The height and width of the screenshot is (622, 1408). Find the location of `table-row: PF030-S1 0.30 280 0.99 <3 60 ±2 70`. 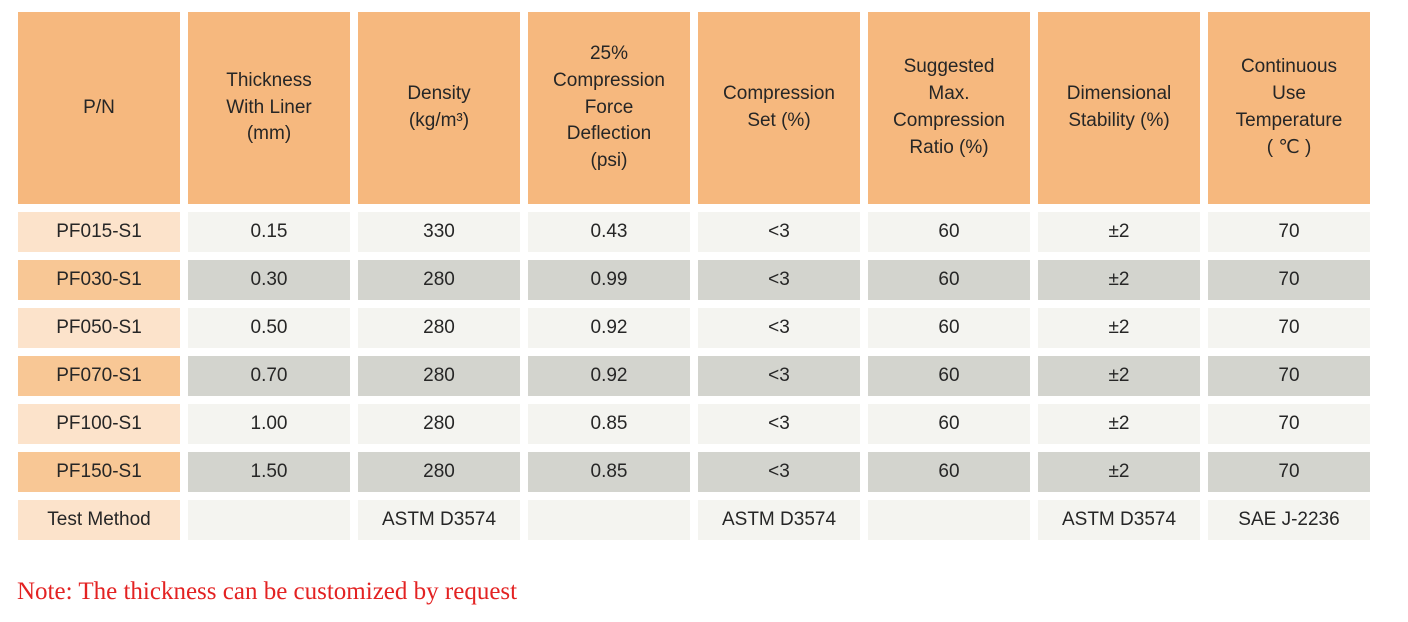

table-row: PF030-S1 0.30 280 0.99 <3 60 ±2 70 is located at coordinates (694, 280).